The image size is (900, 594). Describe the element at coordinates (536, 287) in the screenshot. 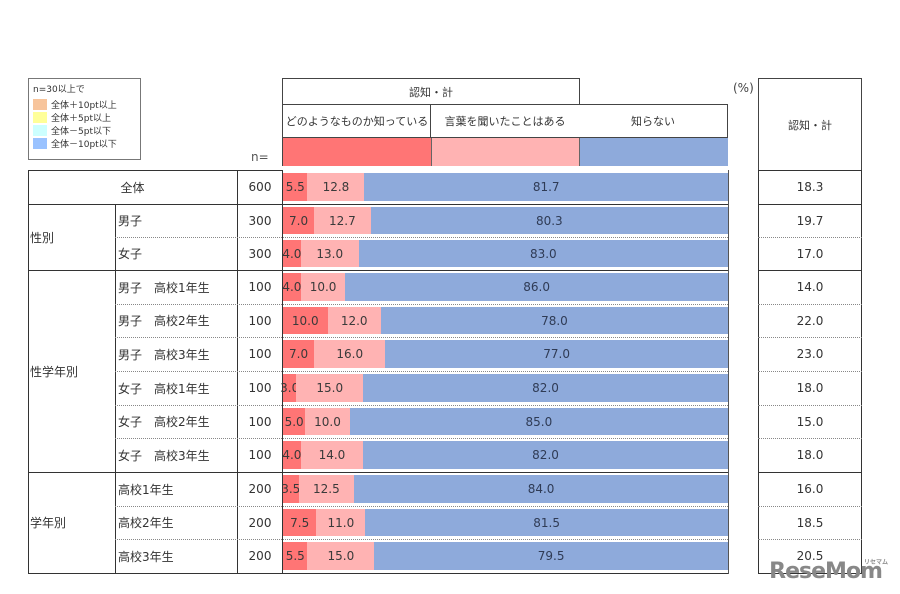

I see `bar-segment-v3: 86.0` at that location.